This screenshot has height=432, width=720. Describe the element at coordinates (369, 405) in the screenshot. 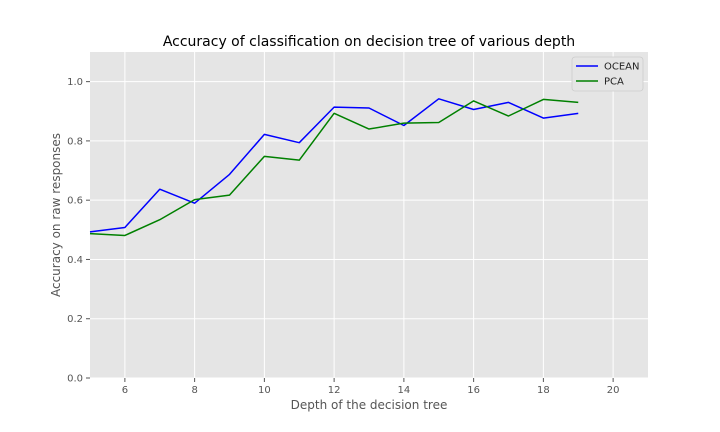

I see `x-axis-label: Depth of the decision tree` at that location.